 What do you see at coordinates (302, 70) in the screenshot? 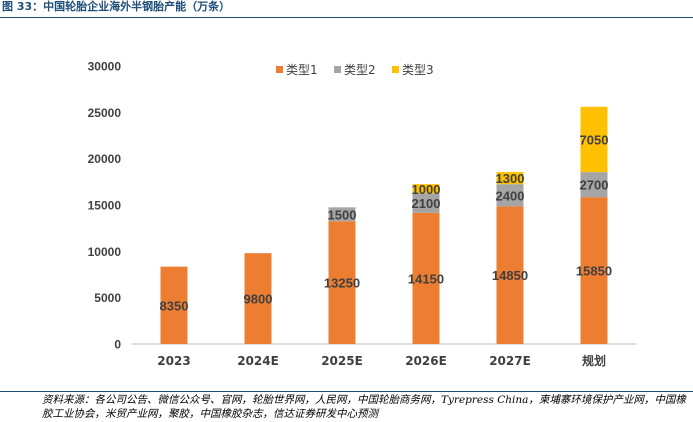
I see `legend-label: 类型1` at bounding box center [302, 70].